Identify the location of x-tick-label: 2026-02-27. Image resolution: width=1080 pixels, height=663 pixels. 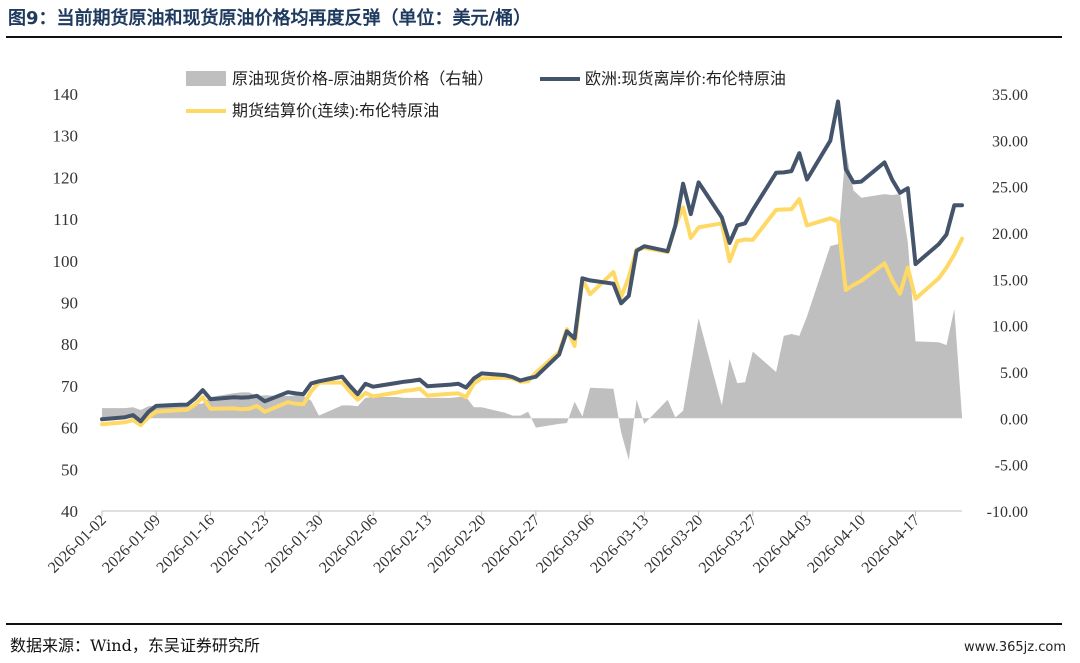
(511, 544).